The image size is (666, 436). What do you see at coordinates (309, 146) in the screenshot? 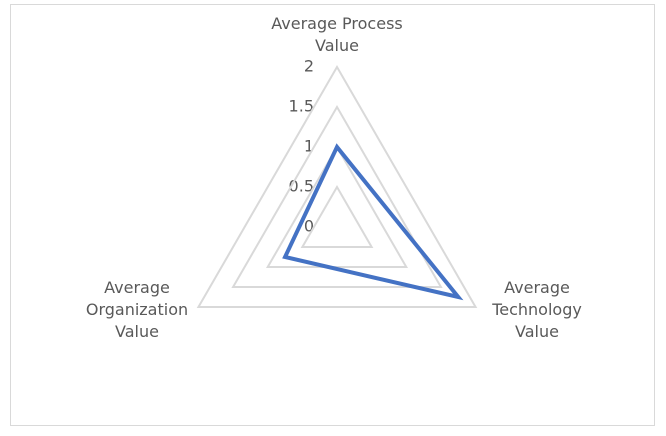
I see `tick-label: 1` at bounding box center [309, 146].